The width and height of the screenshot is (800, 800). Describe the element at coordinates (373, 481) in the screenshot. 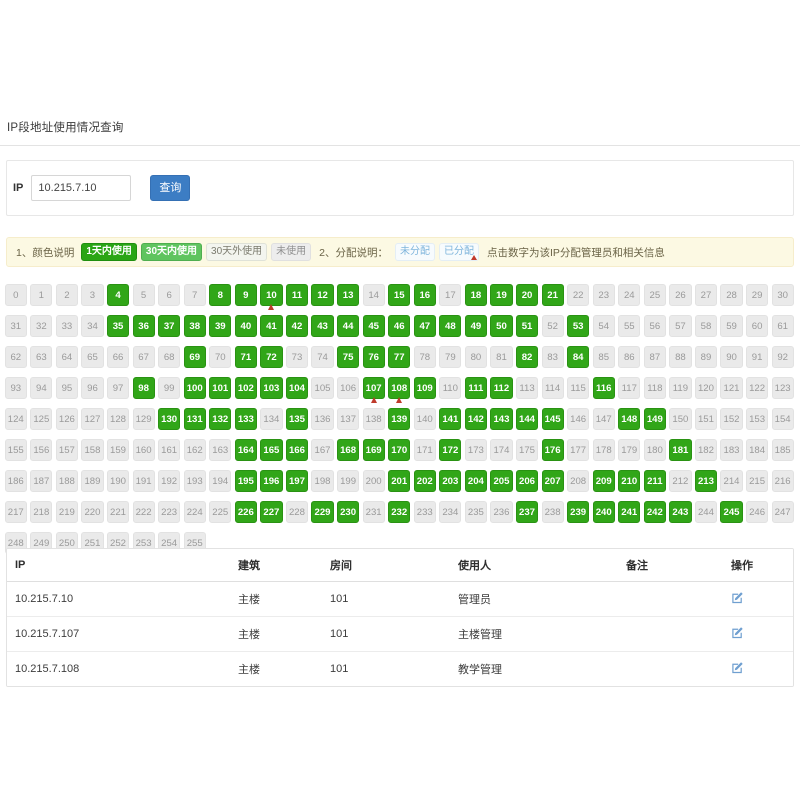

I see `ip-cell-200: 200` at that location.